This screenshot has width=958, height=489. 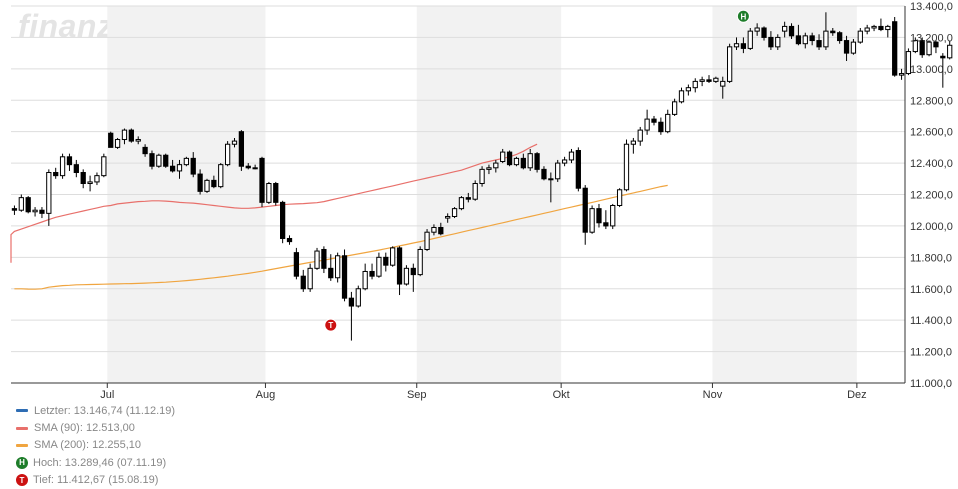 I want to click on low-marker-icon: T, so click(x=22, y=480).